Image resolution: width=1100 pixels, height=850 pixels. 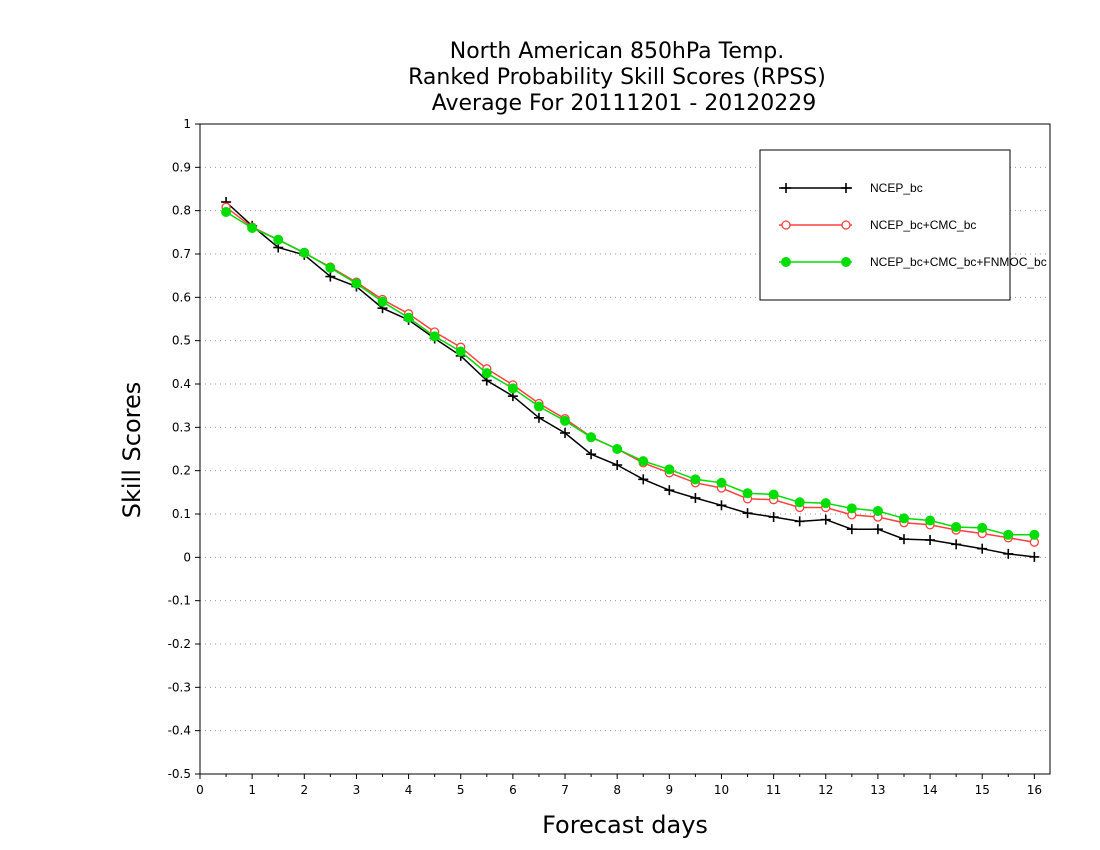 I want to click on y-axis-label: Skill Scores, so click(x=132, y=450).